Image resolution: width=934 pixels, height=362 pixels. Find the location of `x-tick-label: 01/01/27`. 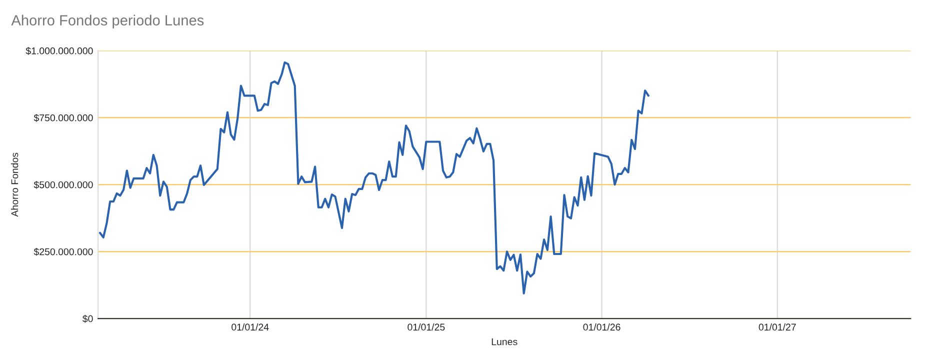

x-tick-label: 01/01/27 is located at coordinates (777, 327).